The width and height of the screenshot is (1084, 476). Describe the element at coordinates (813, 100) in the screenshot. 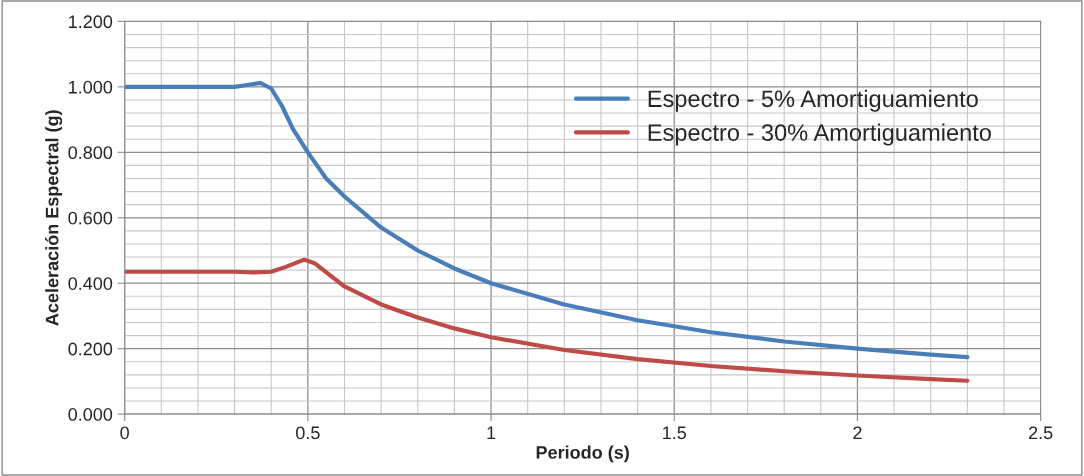

I see `legend-label: Espectro - 5% Amortiguamiento` at that location.